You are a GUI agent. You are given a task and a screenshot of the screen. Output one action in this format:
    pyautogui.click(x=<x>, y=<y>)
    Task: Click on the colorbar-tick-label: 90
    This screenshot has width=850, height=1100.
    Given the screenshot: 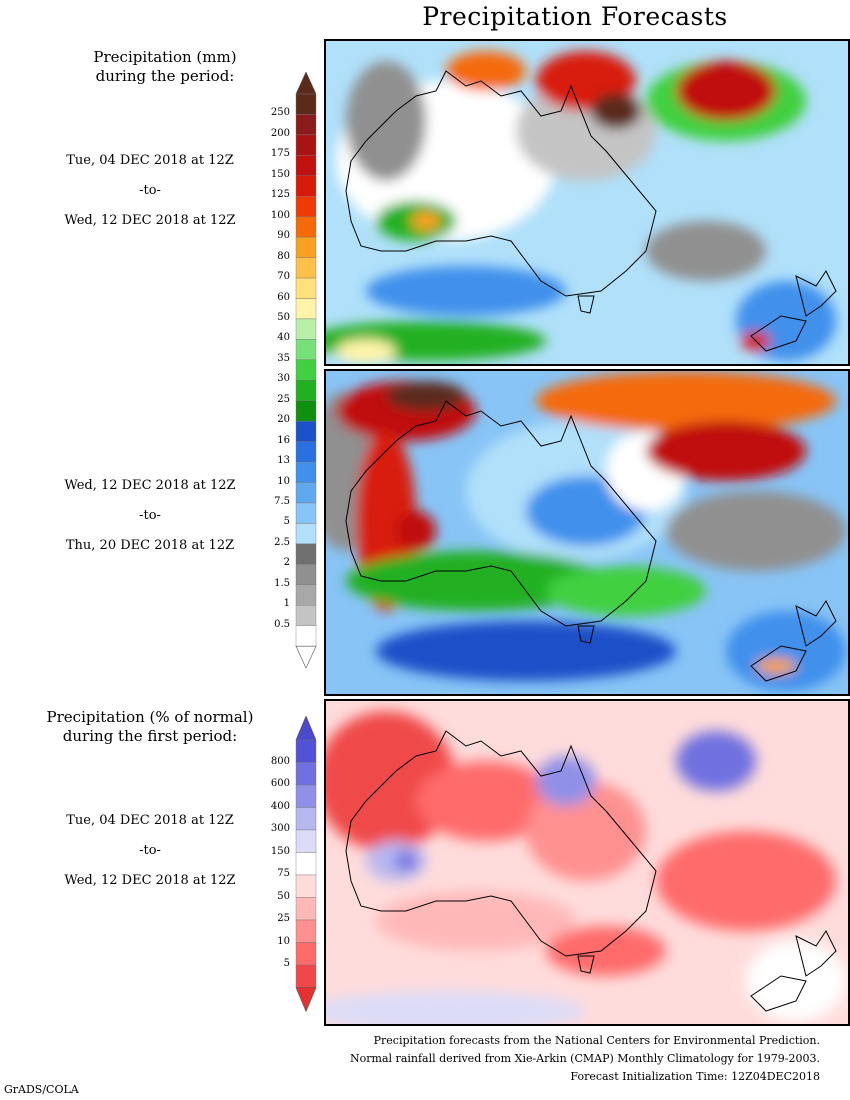 What is the action you would take?
    pyautogui.click(x=283, y=236)
    